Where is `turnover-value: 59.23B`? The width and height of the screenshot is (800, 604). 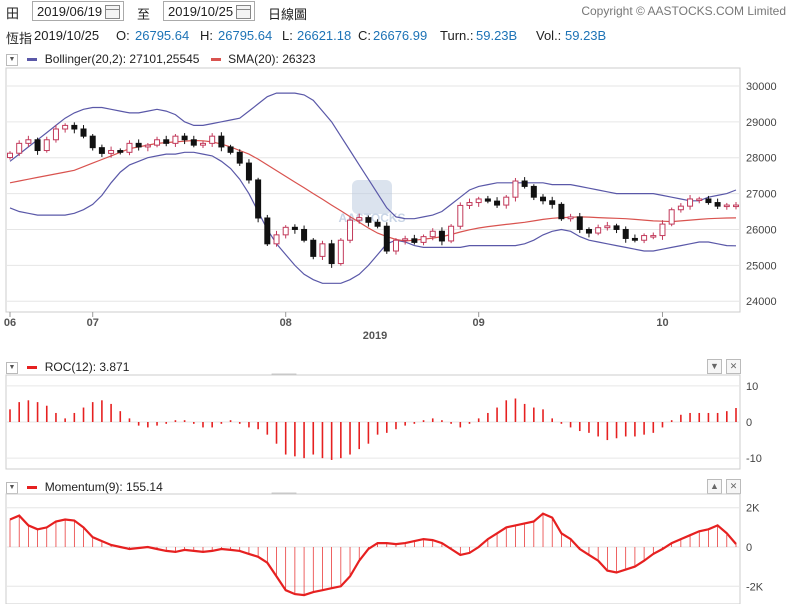
turnover-value: 59.23B is located at coordinates (497, 35).